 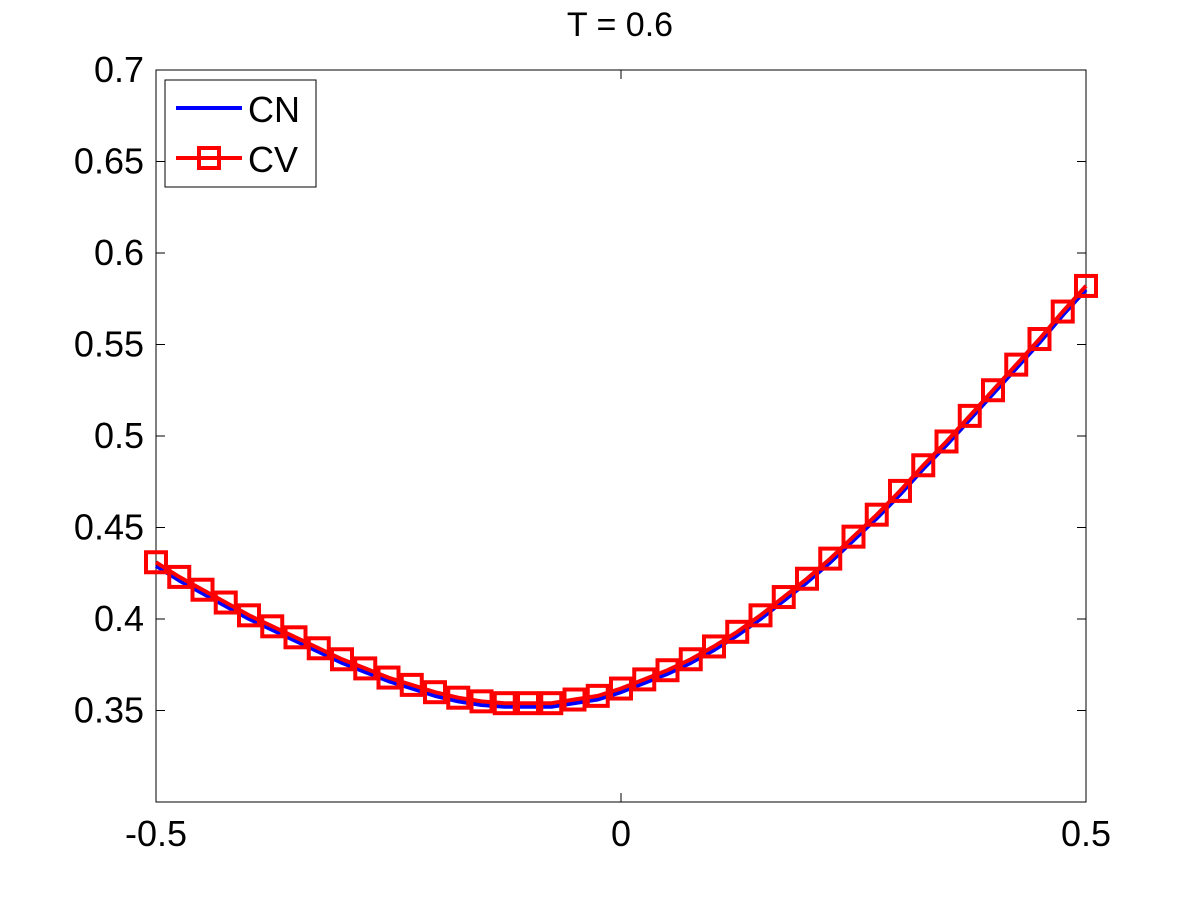 What do you see at coordinates (109, 710) in the screenshot?
I see `y-tick-label: 0.35` at bounding box center [109, 710].